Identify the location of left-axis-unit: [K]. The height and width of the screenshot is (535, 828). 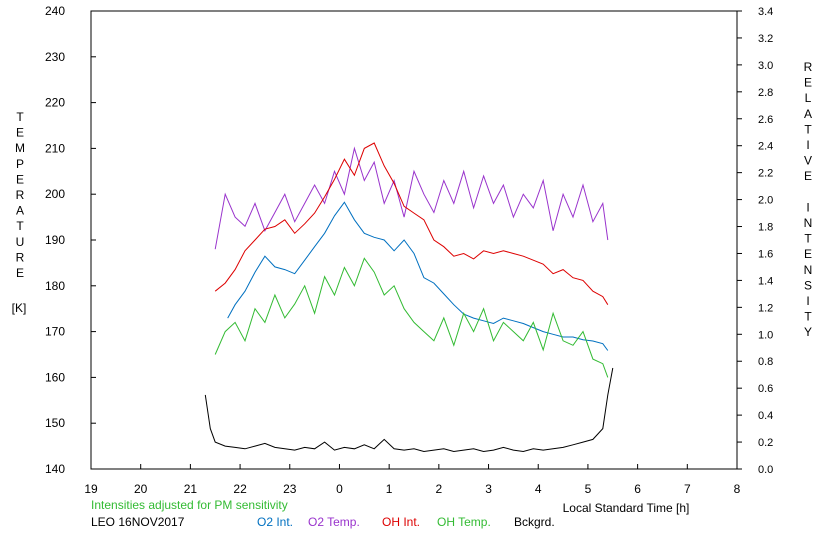
(19, 308).